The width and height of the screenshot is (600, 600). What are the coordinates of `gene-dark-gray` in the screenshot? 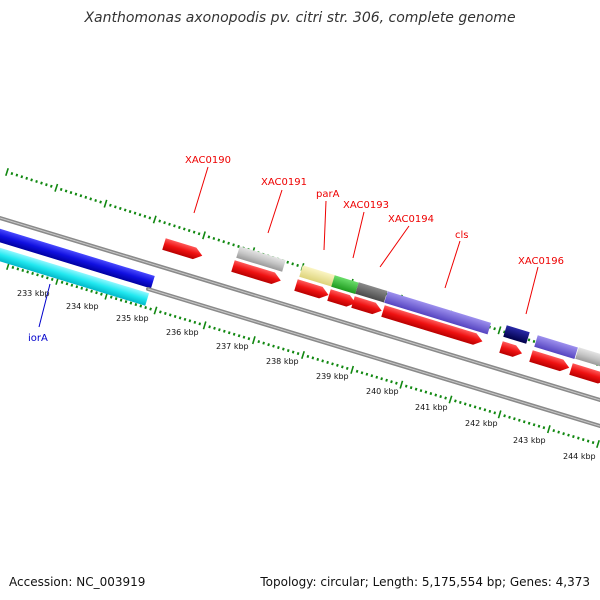 It's located at (371, 292).